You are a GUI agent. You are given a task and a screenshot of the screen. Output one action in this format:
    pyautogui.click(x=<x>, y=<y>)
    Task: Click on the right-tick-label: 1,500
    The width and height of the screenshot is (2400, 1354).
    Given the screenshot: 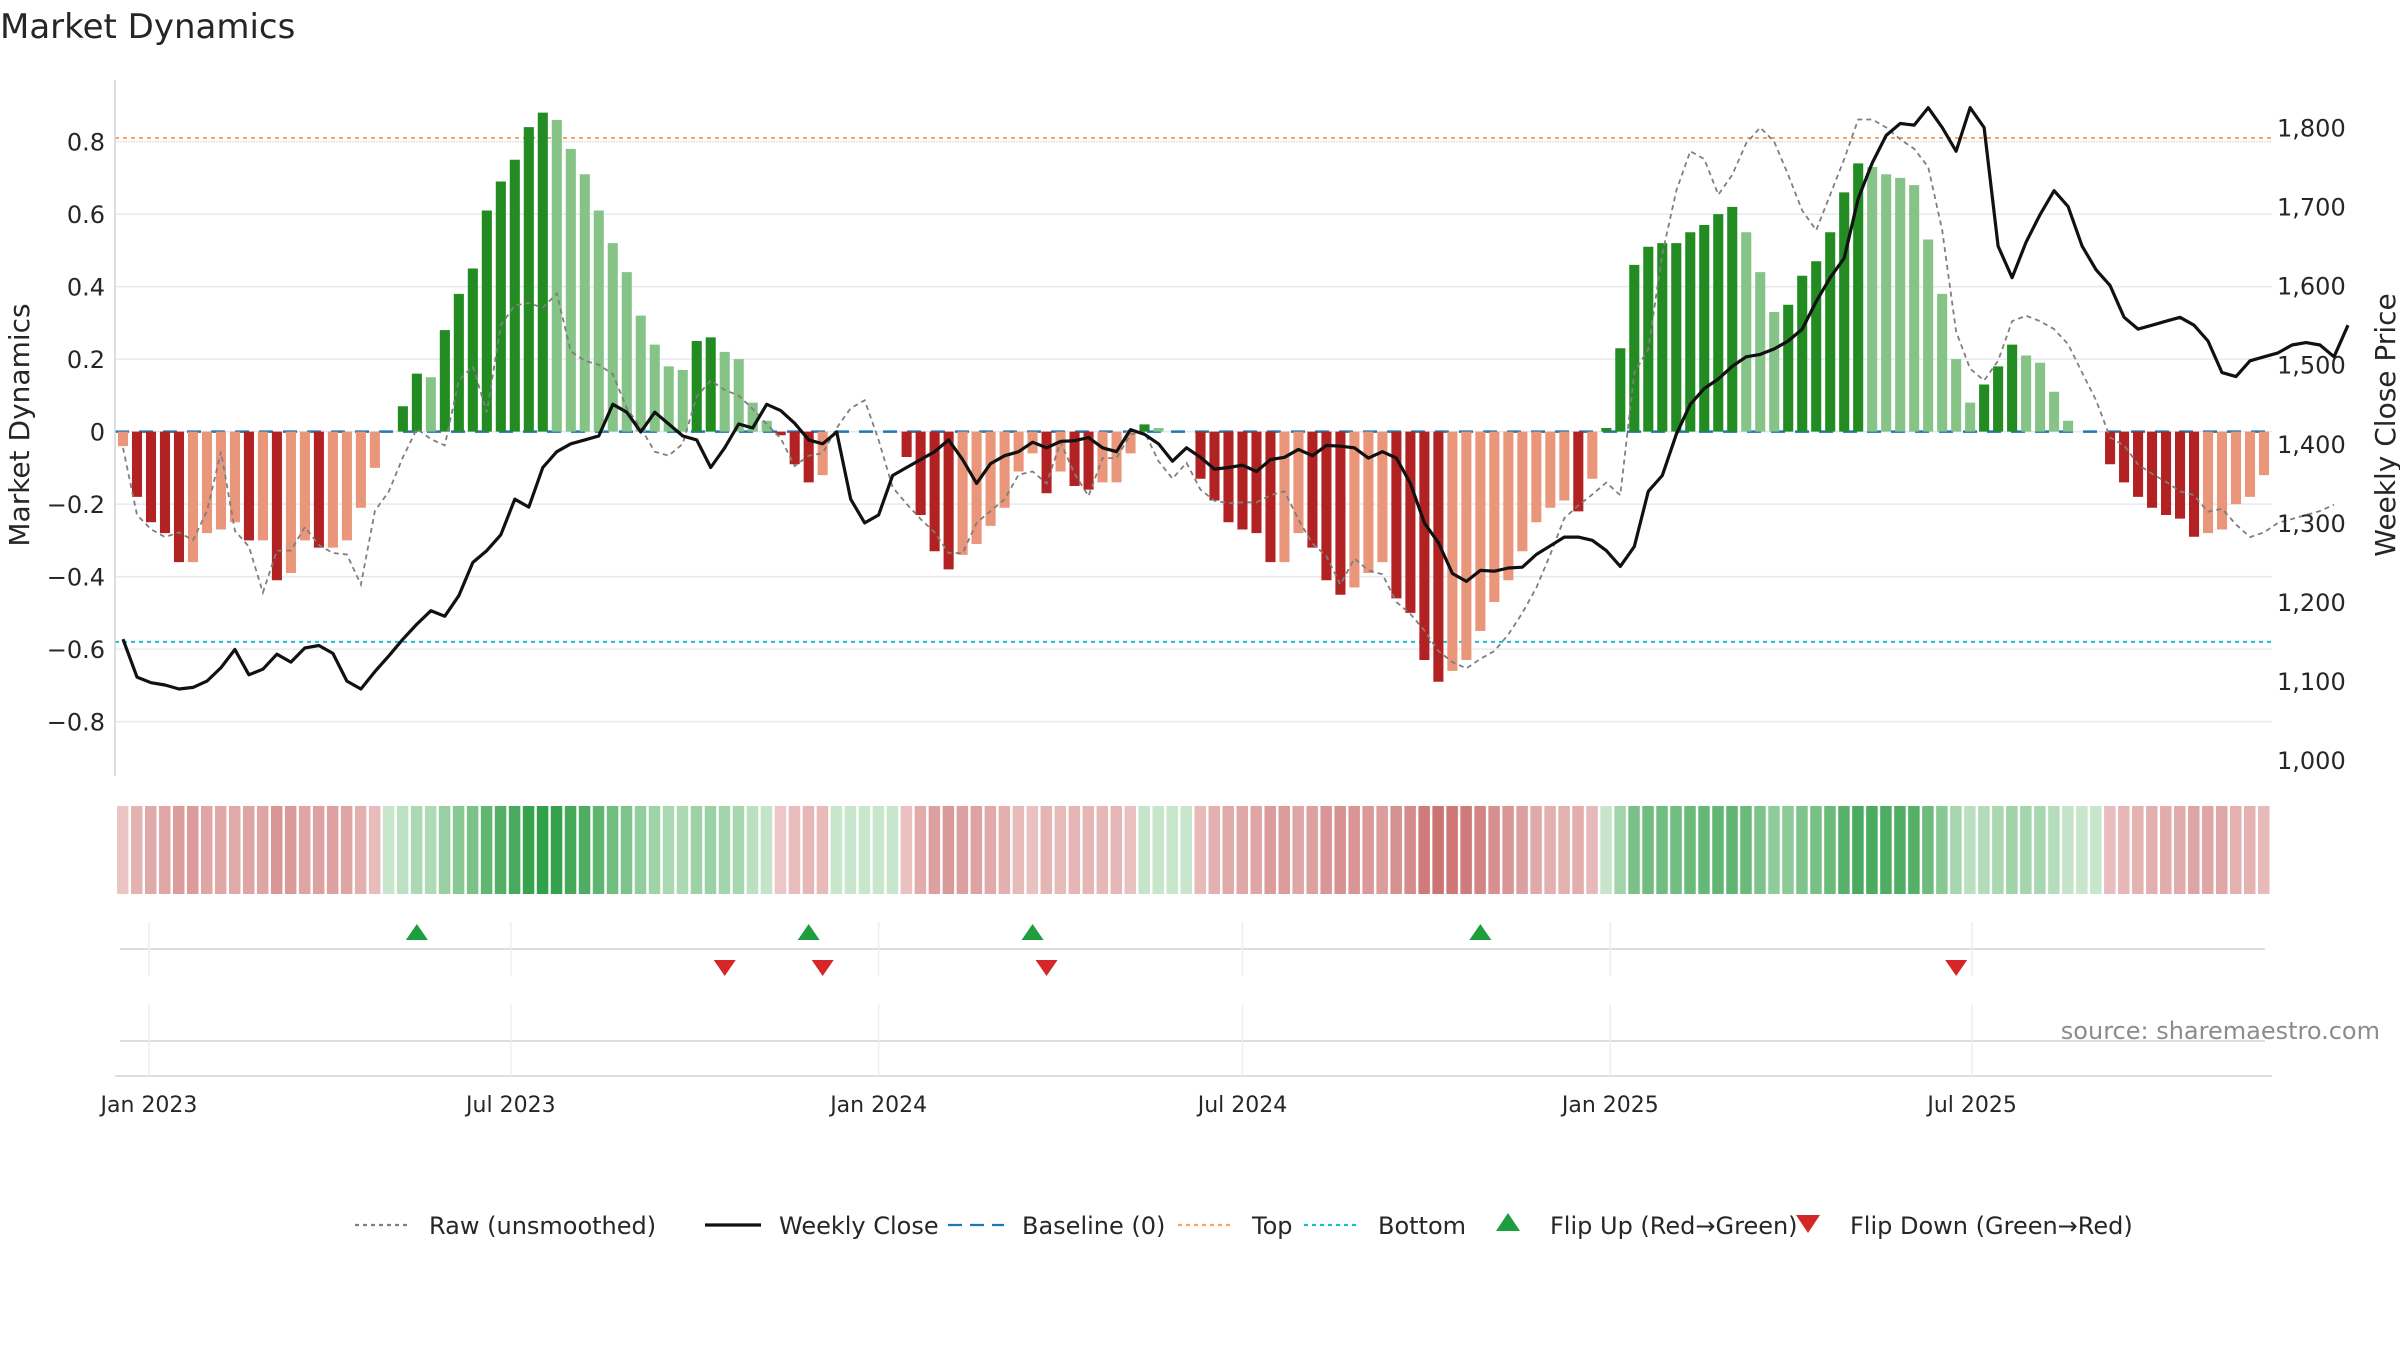 What is the action you would take?
    pyautogui.click(x=2311, y=366)
    